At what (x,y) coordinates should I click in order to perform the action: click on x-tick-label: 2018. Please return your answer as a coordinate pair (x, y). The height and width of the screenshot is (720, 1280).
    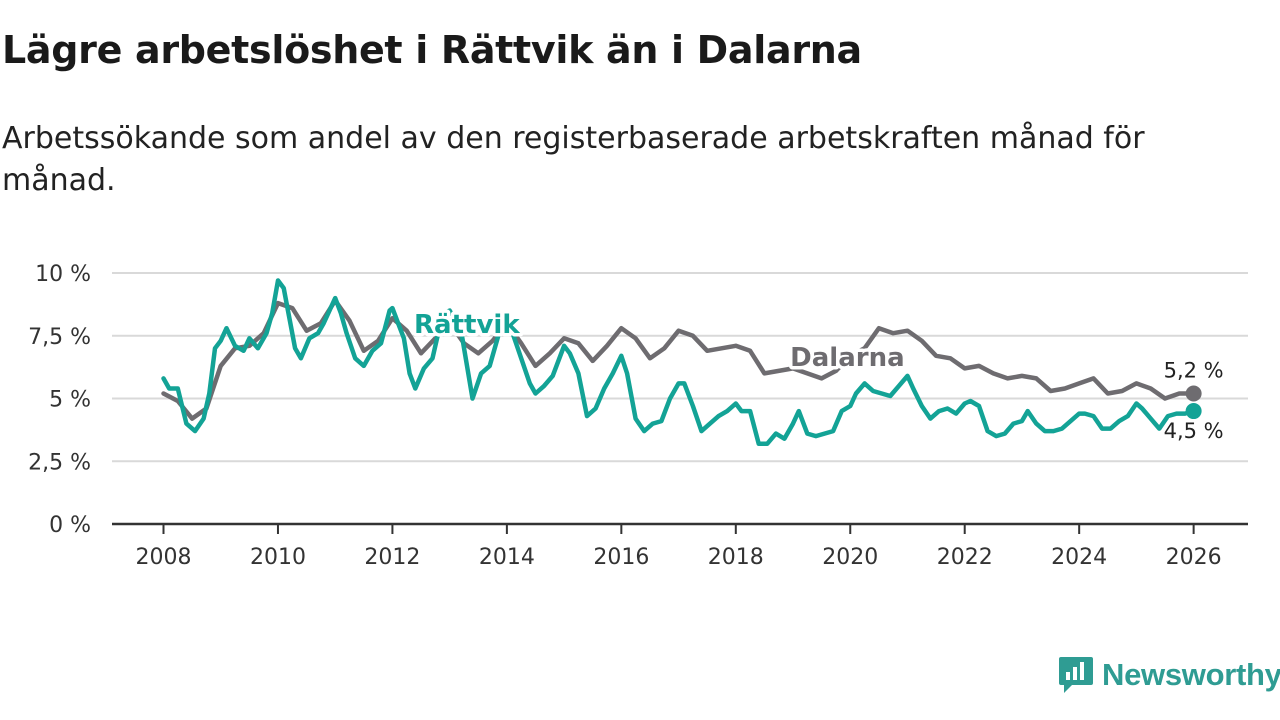
    Looking at the image, I should click on (736, 557).